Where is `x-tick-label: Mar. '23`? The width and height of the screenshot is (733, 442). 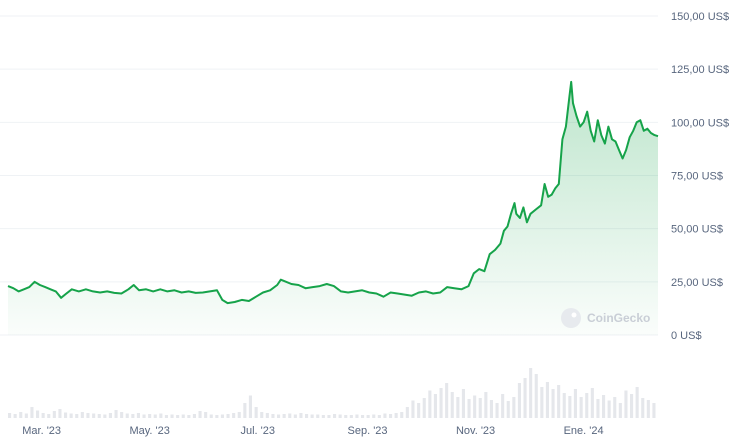
x-tick-label: Mar. '23 is located at coordinates (41, 431).